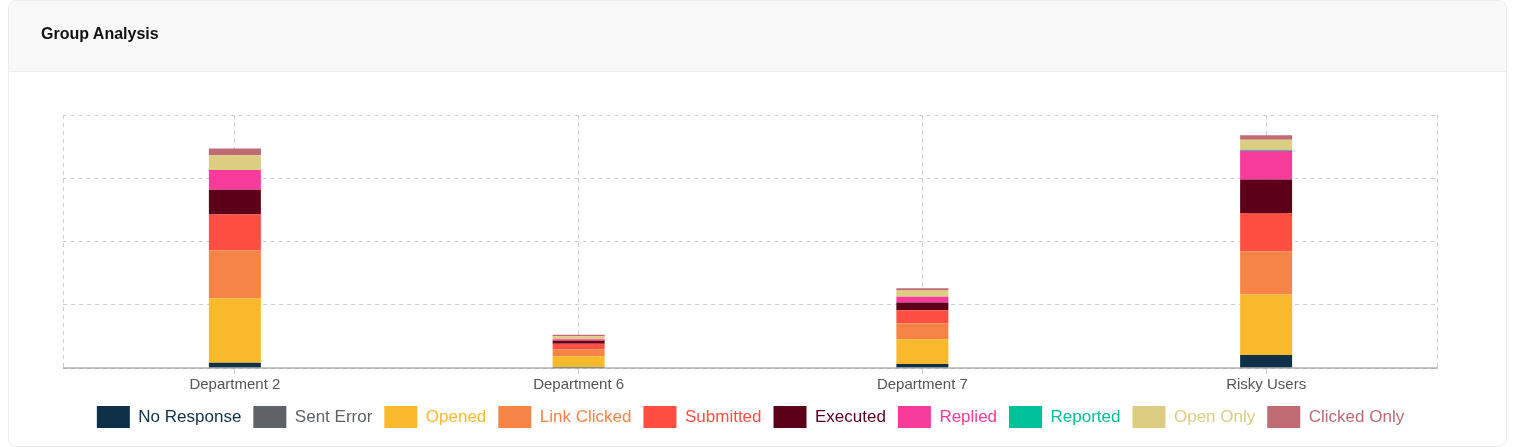  I want to click on legend-label: Reported, so click(1085, 416).